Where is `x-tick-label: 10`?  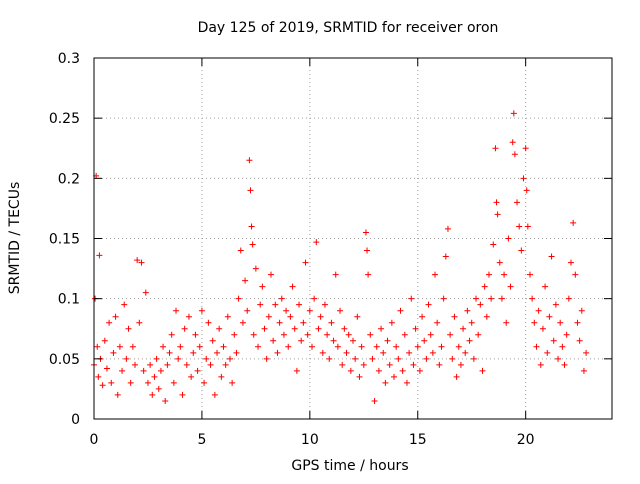 x-tick-label: 10 is located at coordinates (310, 440).